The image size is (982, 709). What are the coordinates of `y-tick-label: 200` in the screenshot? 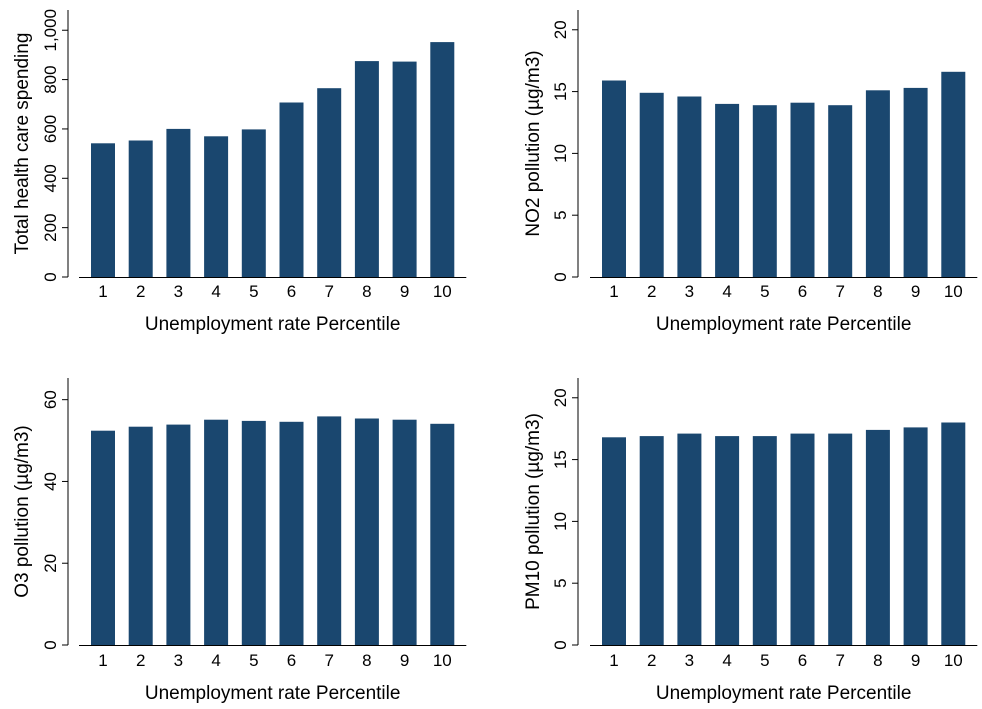 It's located at (50, 227).